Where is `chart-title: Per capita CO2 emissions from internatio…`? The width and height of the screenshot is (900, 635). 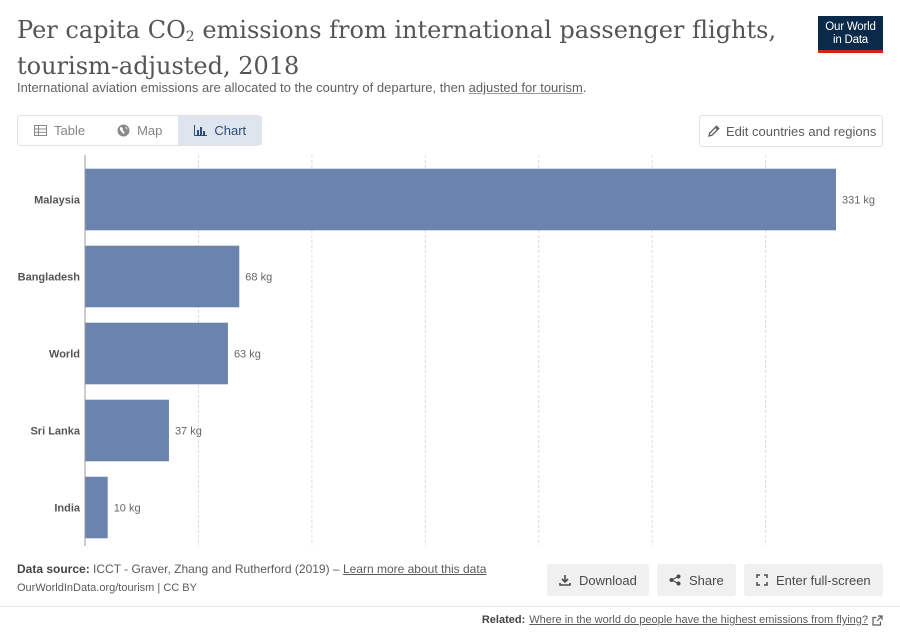
chart-title: Per capita CO2 emissions from internatio… is located at coordinates (397, 48).